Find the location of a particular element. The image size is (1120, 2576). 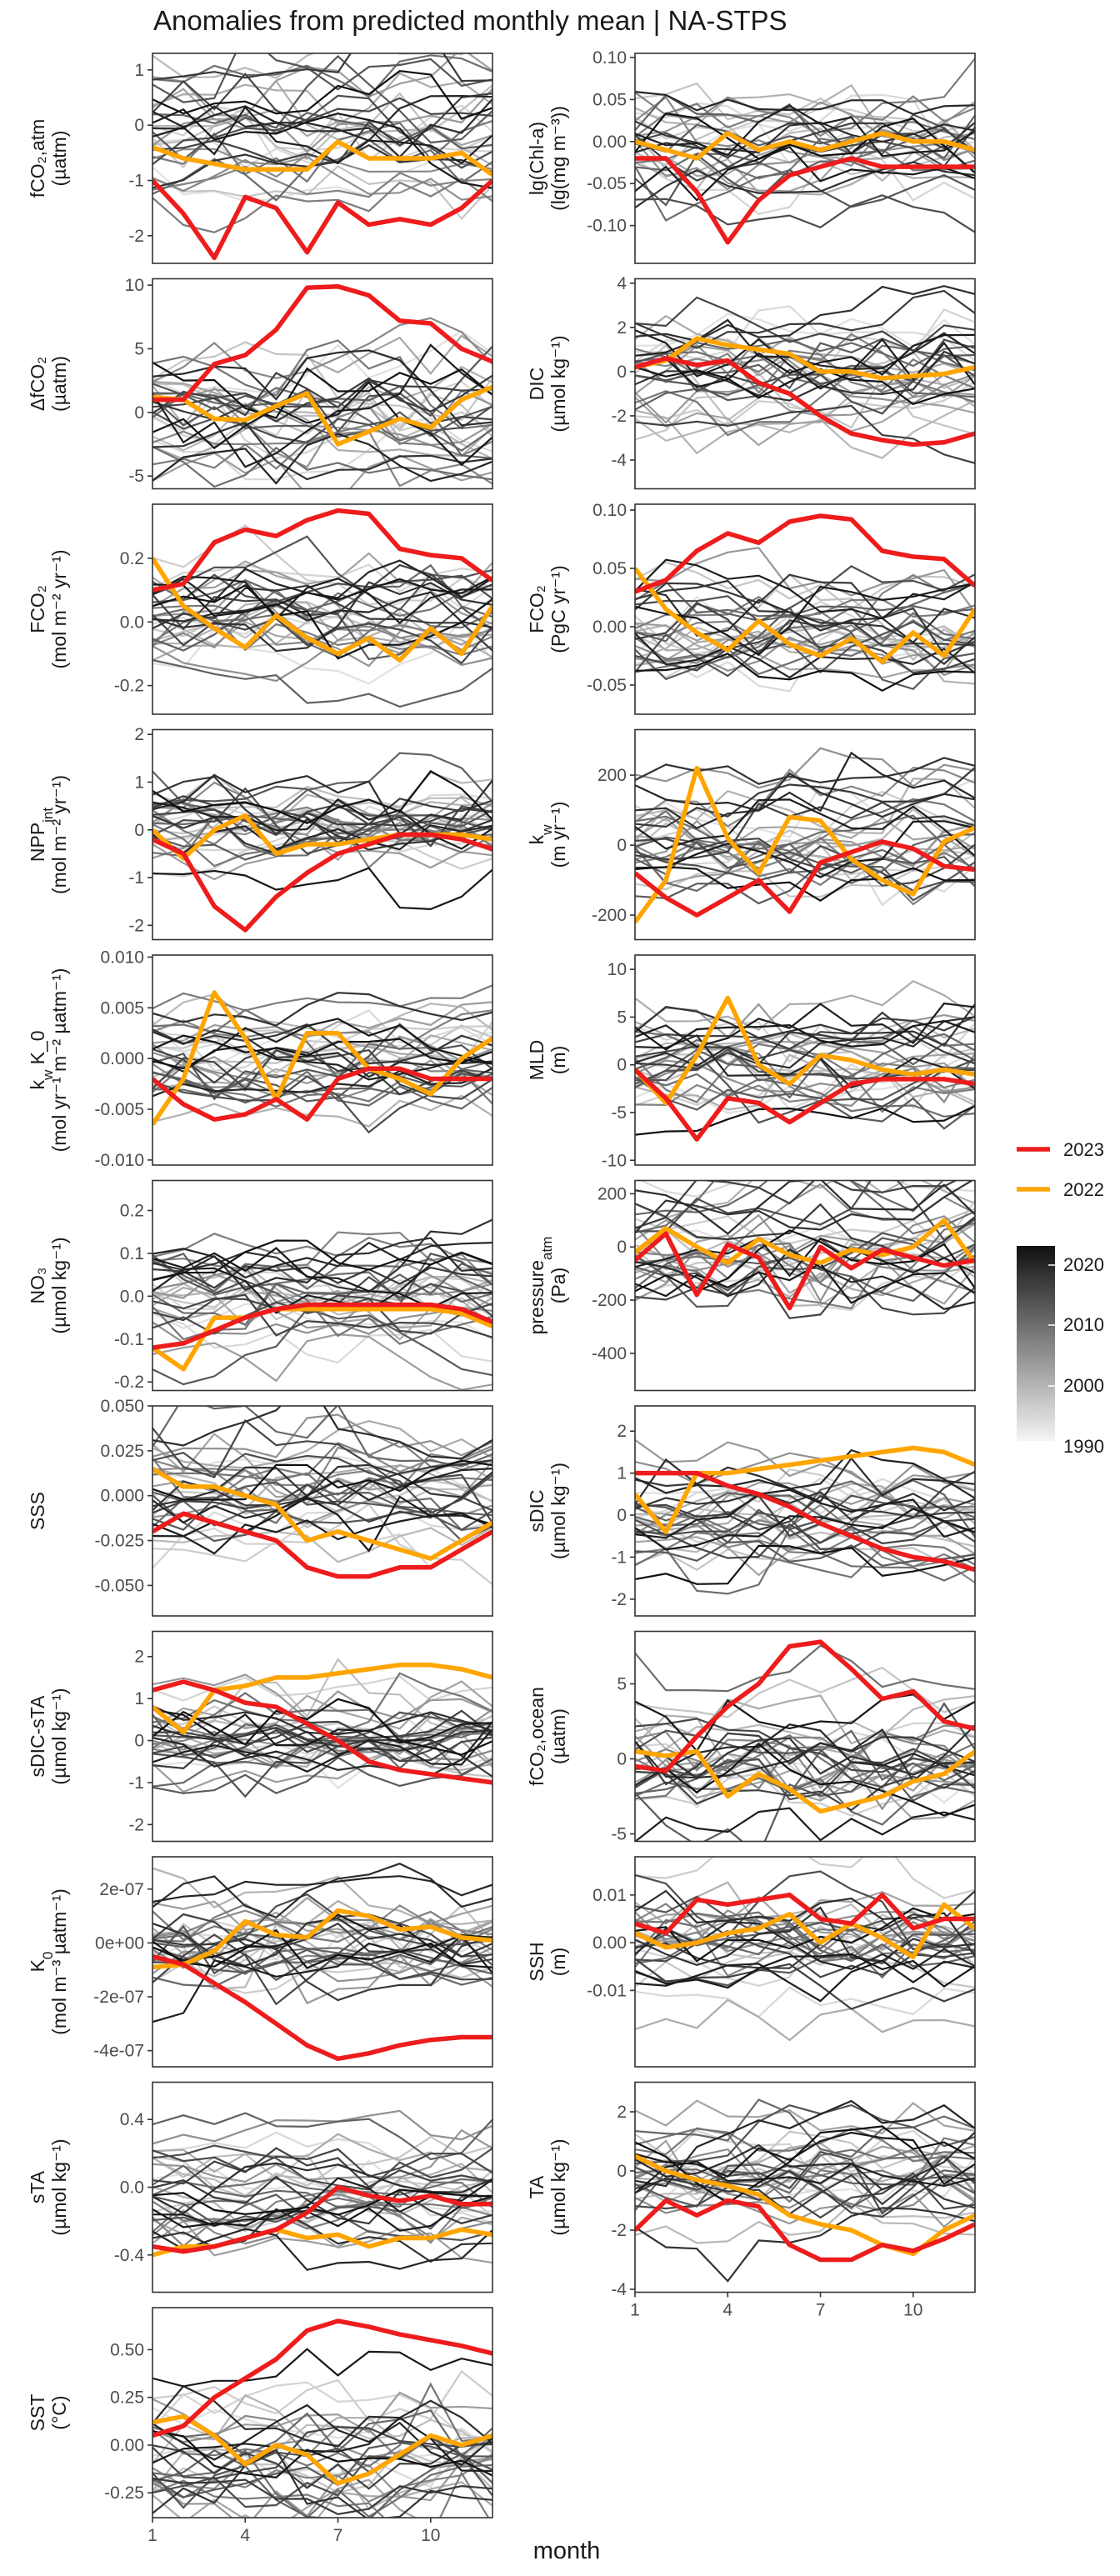

panel-fco2atm: 1 0 -1 -2 fCO₂,atm (µatm) is located at coordinates (260, 159).